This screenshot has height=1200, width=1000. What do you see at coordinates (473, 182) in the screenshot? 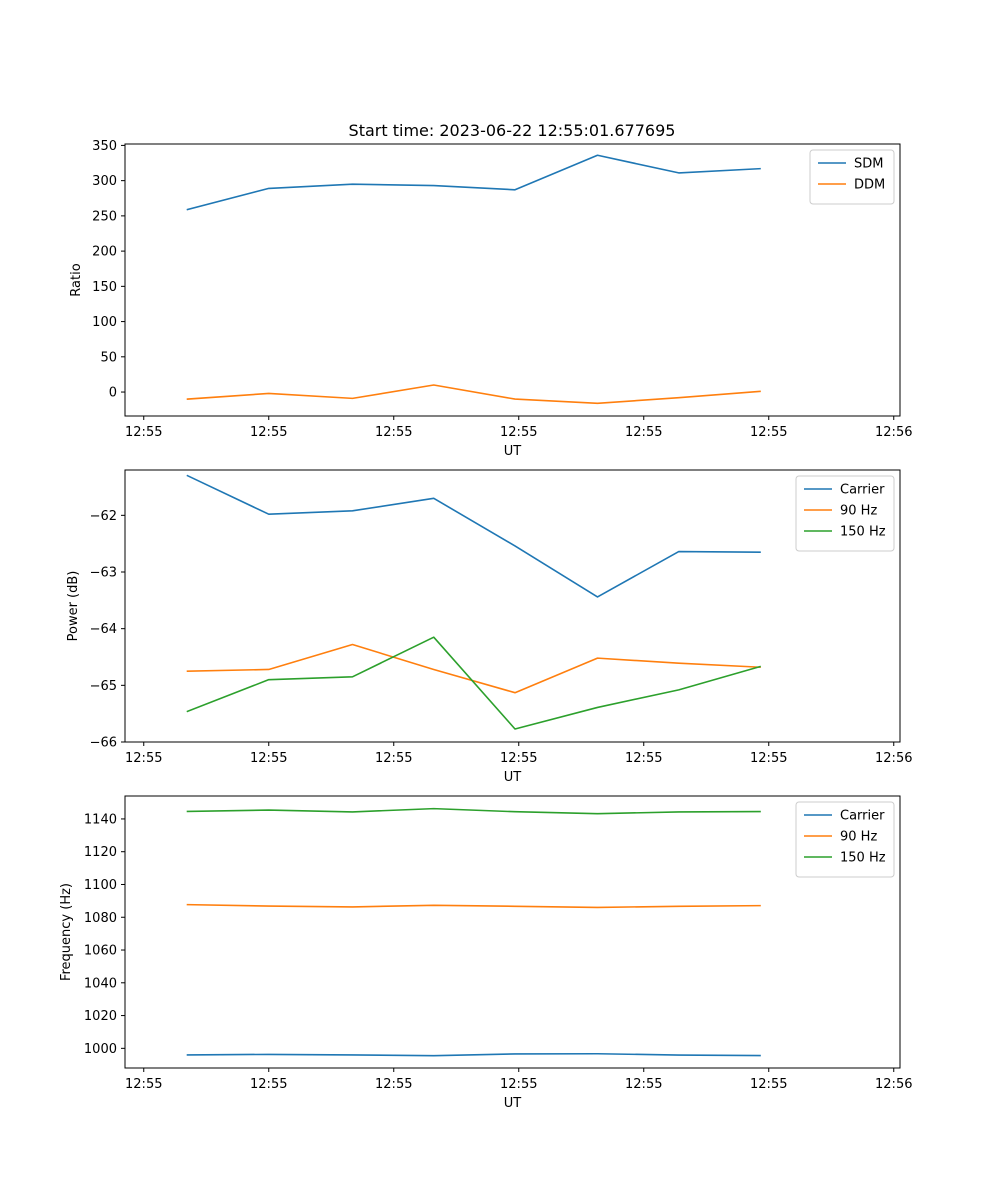
I see `series-line-sdm` at bounding box center [473, 182].